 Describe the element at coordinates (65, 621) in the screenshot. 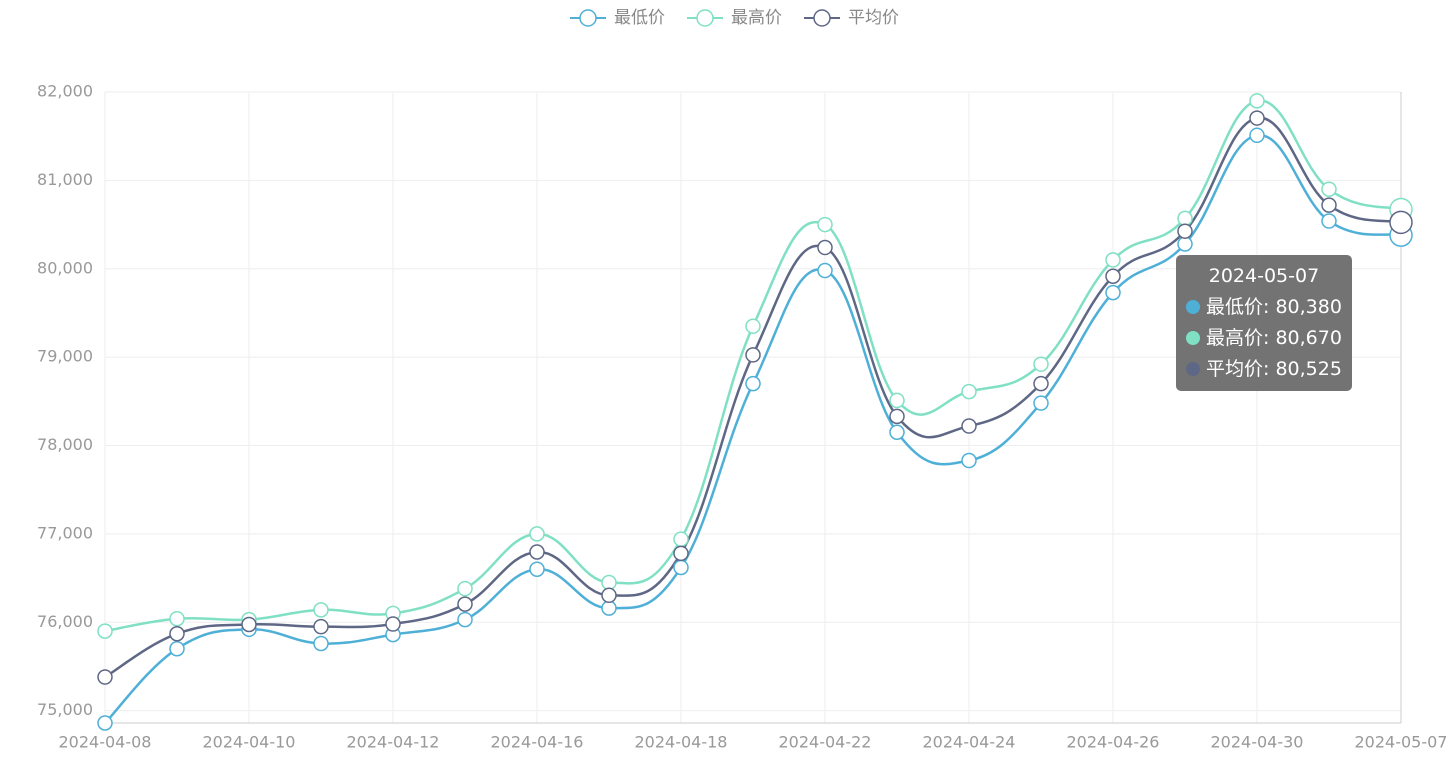

I see `y-tick-label: 76,000` at that location.